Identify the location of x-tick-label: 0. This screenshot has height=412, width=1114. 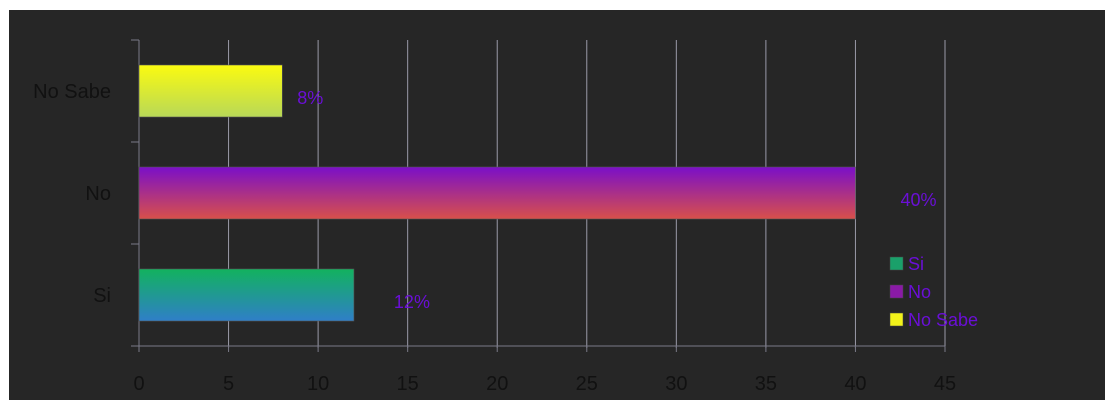
(138, 384).